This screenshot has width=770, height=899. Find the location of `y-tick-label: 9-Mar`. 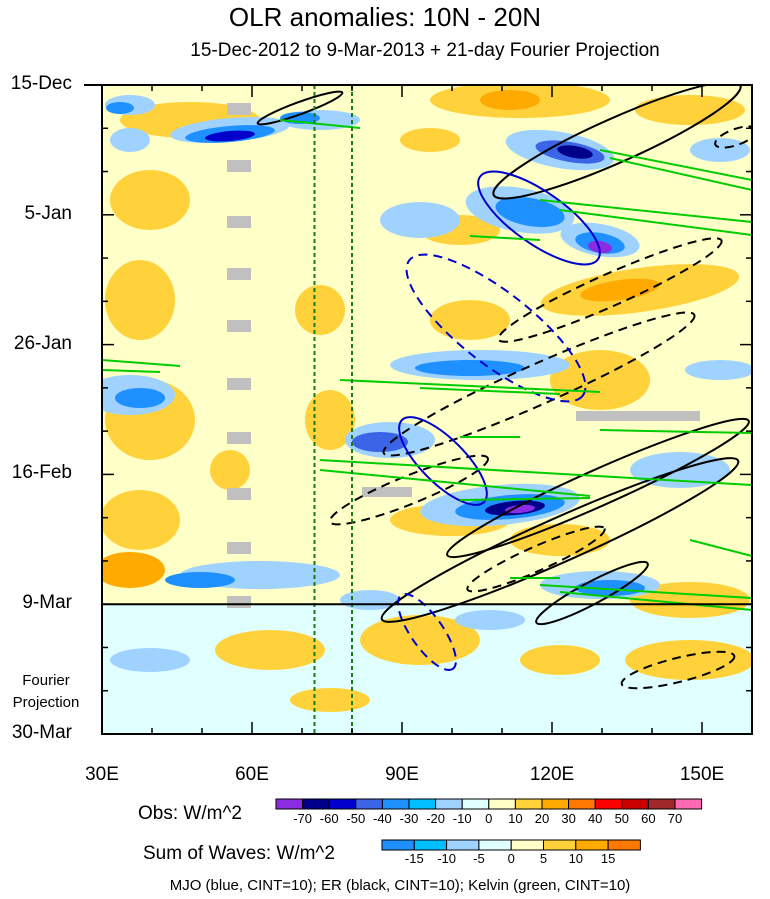

y-tick-label: 9-Mar is located at coordinates (47, 603).